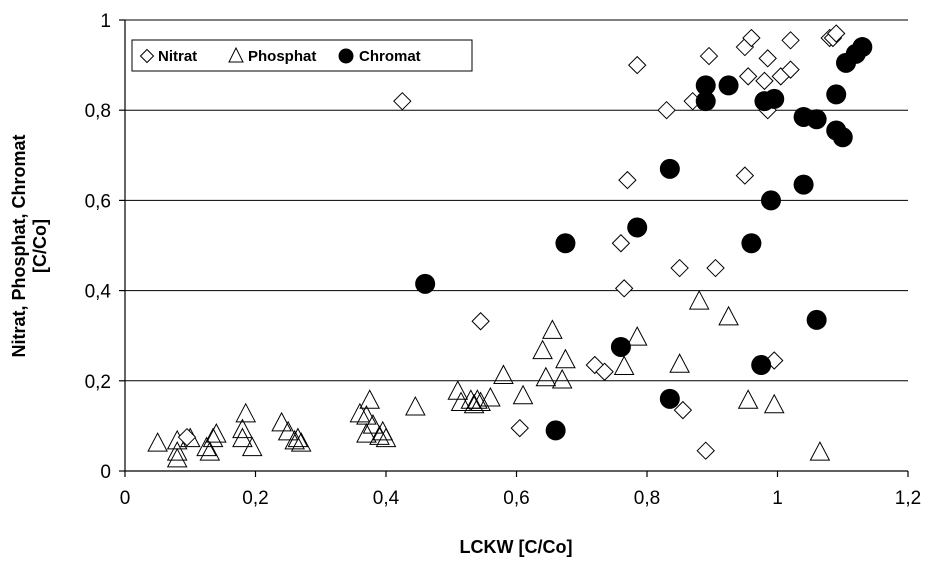  What do you see at coordinates (105, 472) in the screenshot?
I see `y-tick-label: 0` at bounding box center [105, 472].